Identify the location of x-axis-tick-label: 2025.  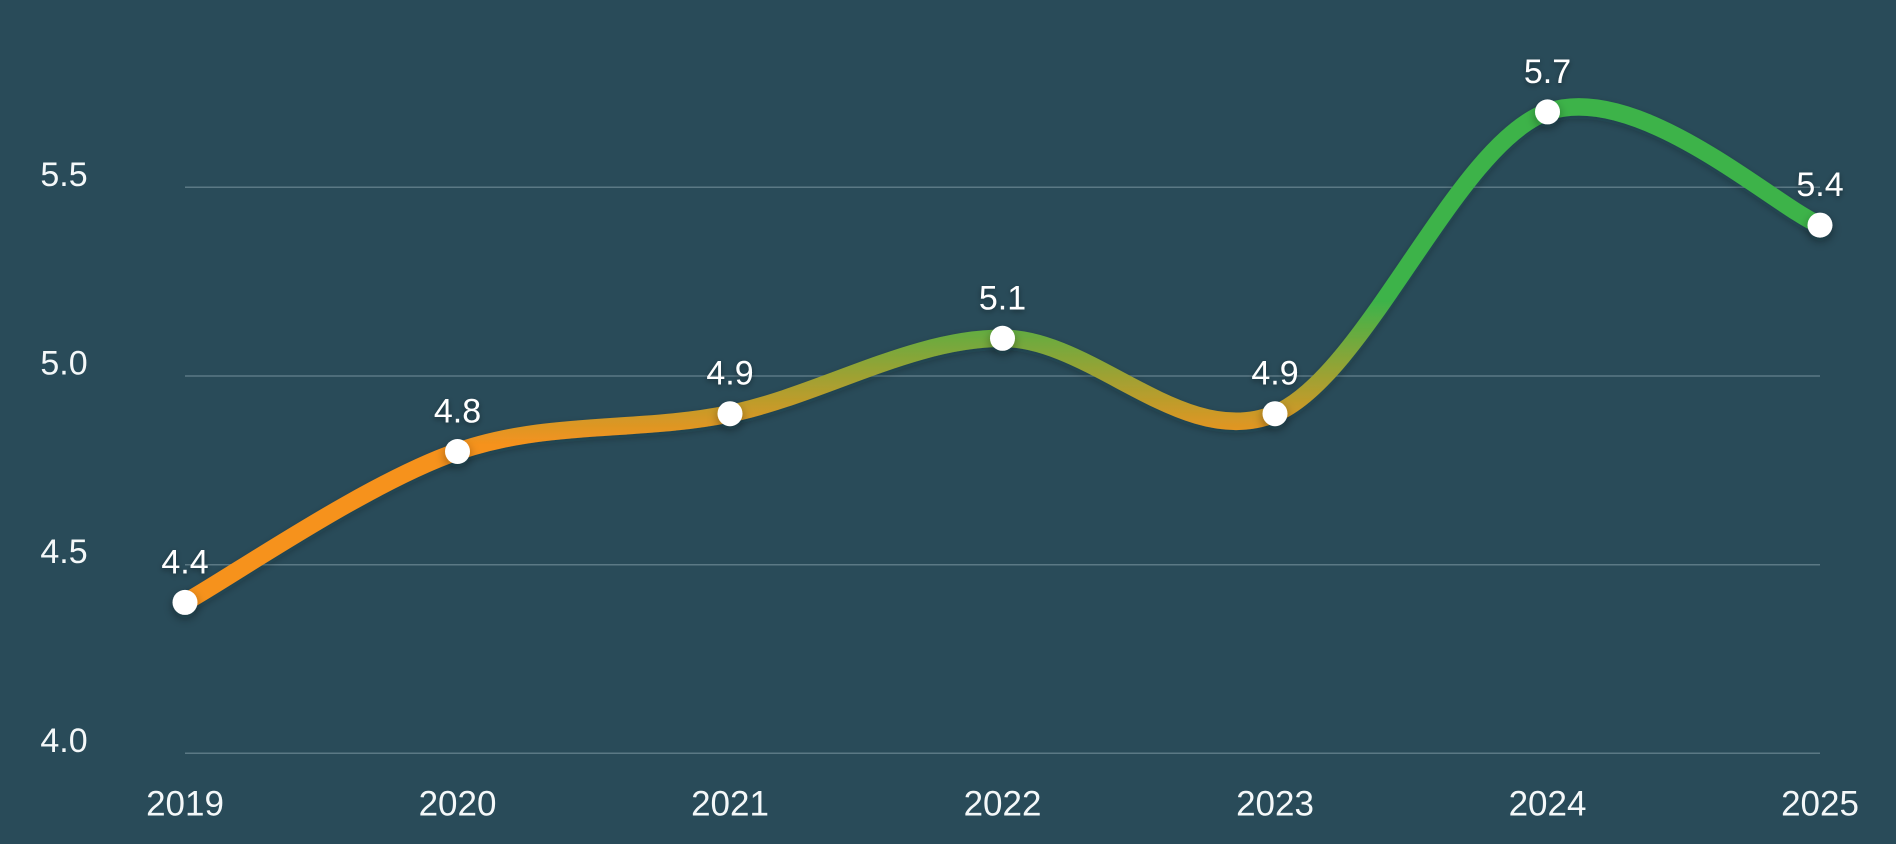
(1820, 804).